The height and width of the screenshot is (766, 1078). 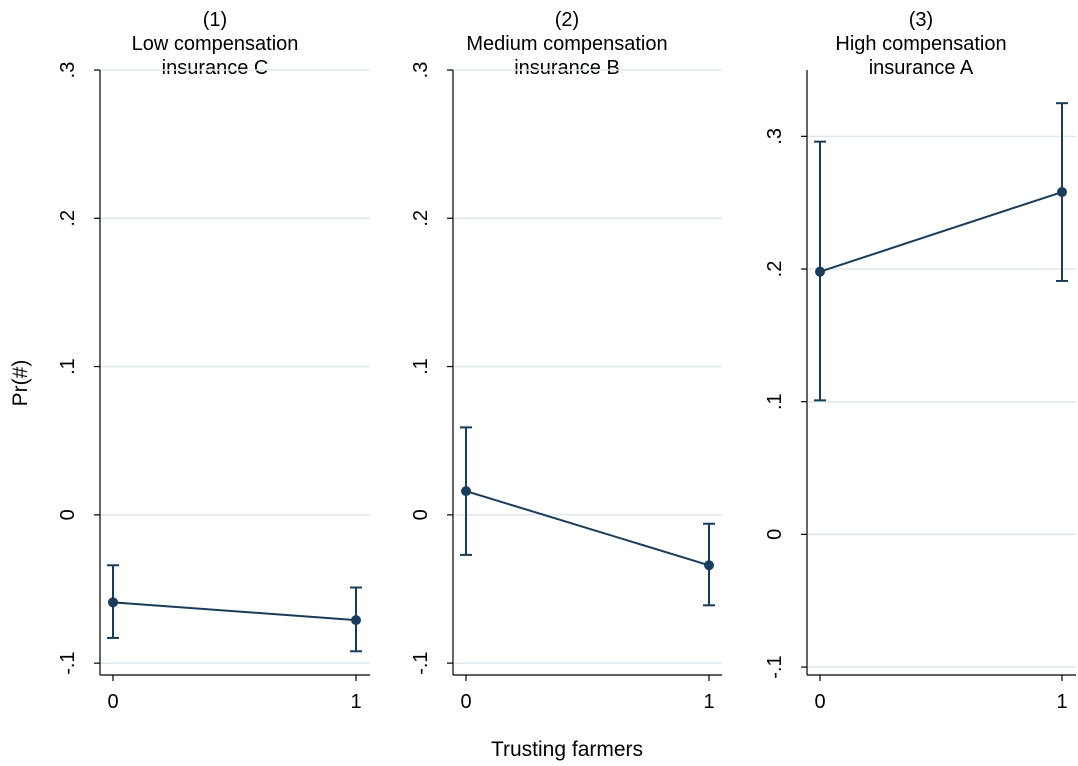 I want to click on panel-title-line: insurance A, so click(x=921, y=68).